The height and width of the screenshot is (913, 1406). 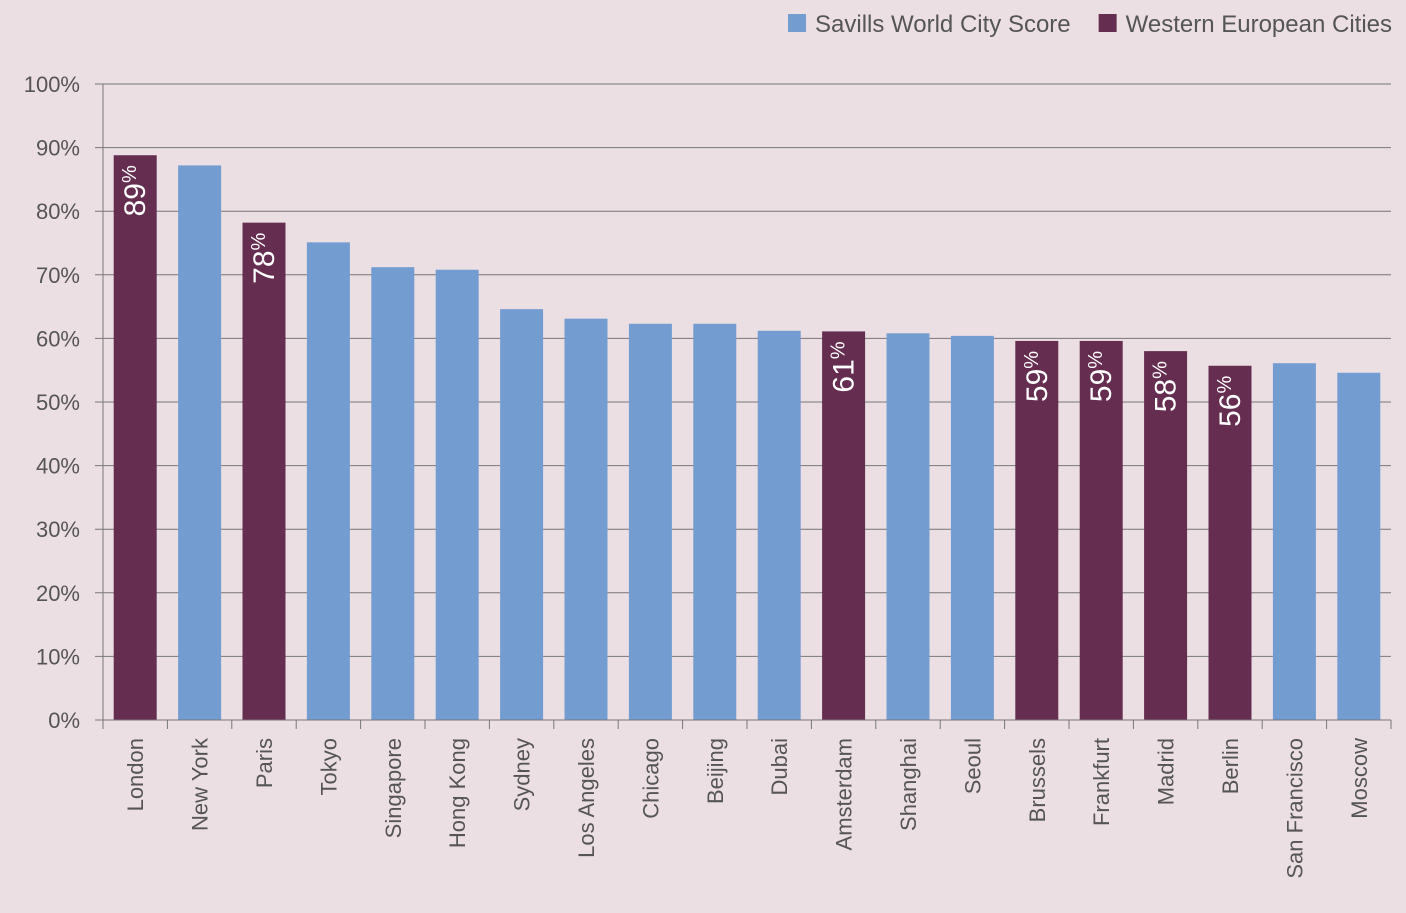 What do you see at coordinates (779, 766) in the screenshot?
I see `x-tick-label: Dubai` at bounding box center [779, 766].